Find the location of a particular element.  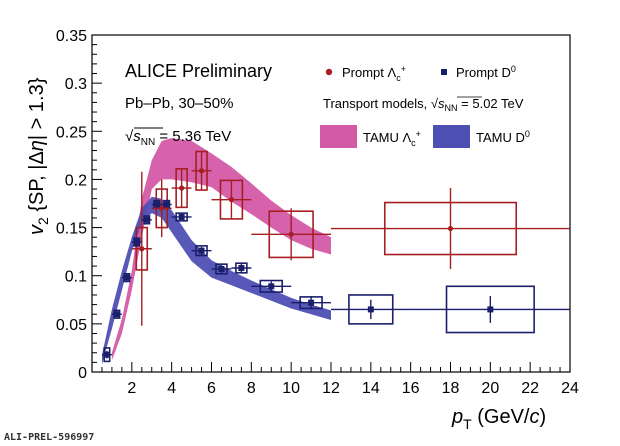

svg-text: √sNN = 5.36 TeV is located at coordinates (178, 138).